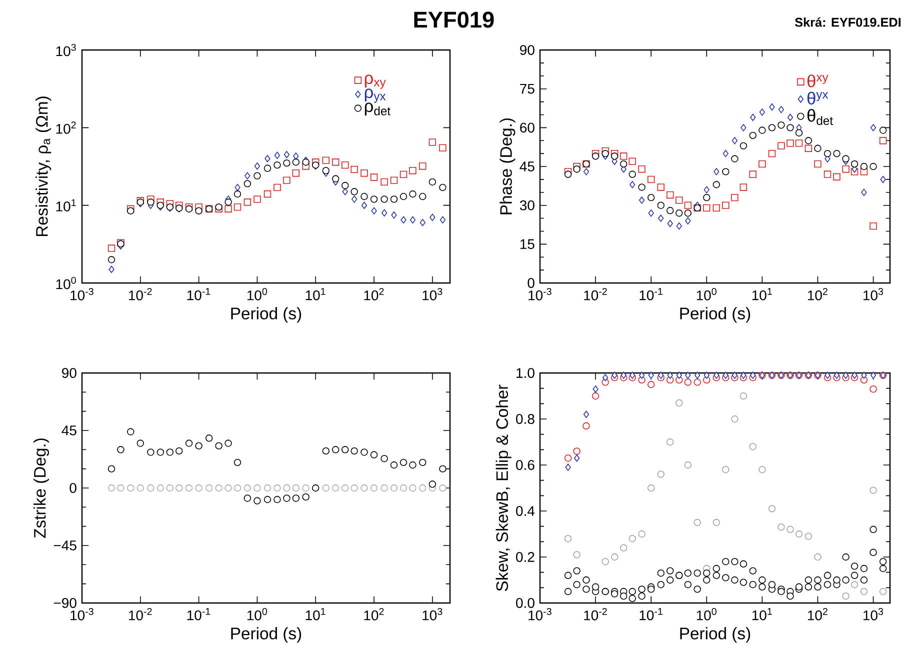 The height and width of the screenshot is (662, 908). What do you see at coordinates (847, 22) in the screenshot?
I see `text: Skrá: EYF019.EDI` at bounding box center [847, 22].